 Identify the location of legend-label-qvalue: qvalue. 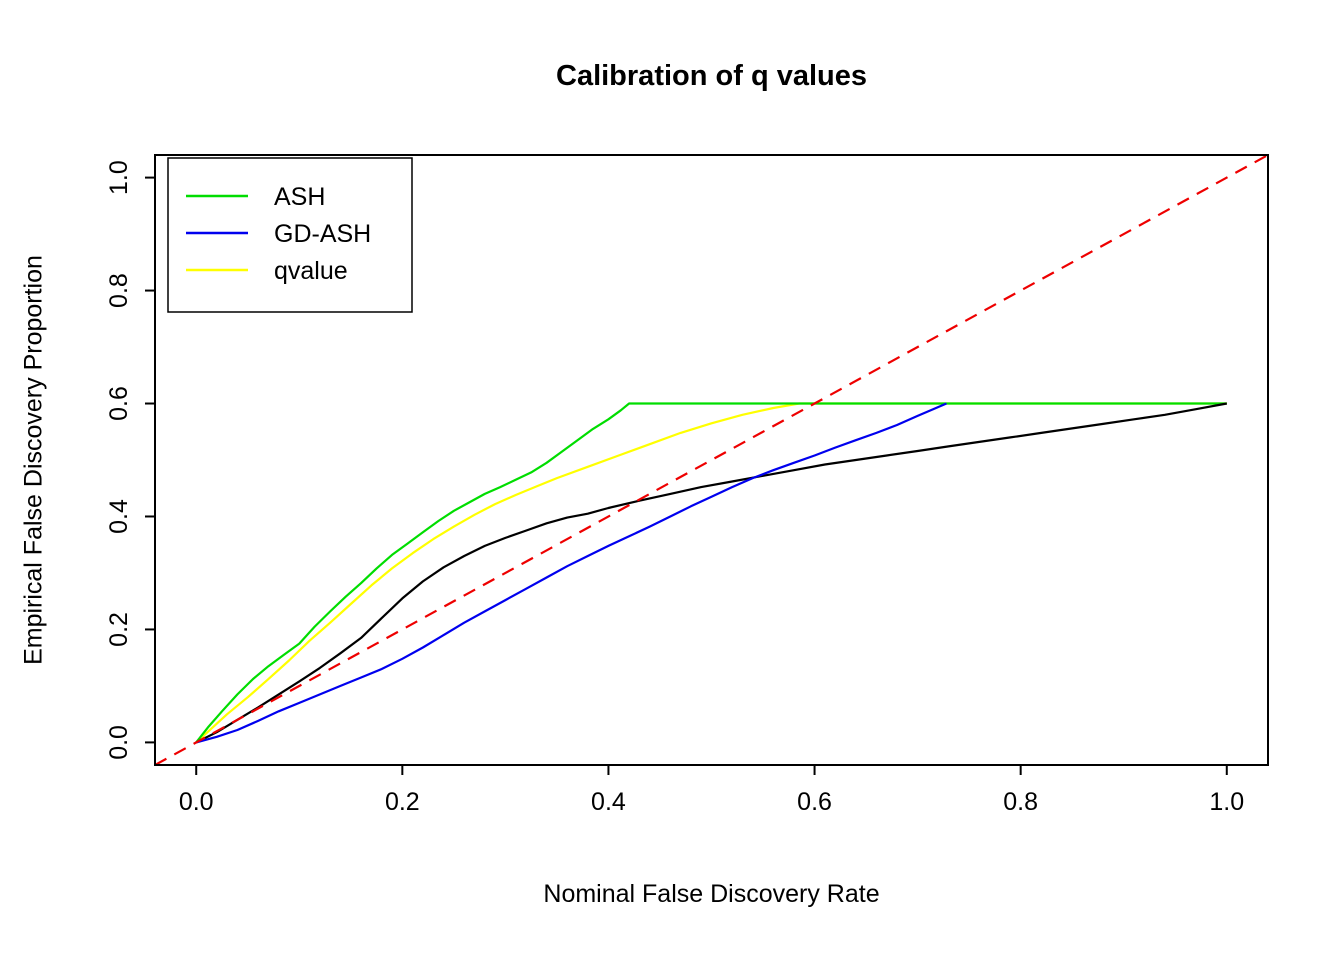
(311, 271).